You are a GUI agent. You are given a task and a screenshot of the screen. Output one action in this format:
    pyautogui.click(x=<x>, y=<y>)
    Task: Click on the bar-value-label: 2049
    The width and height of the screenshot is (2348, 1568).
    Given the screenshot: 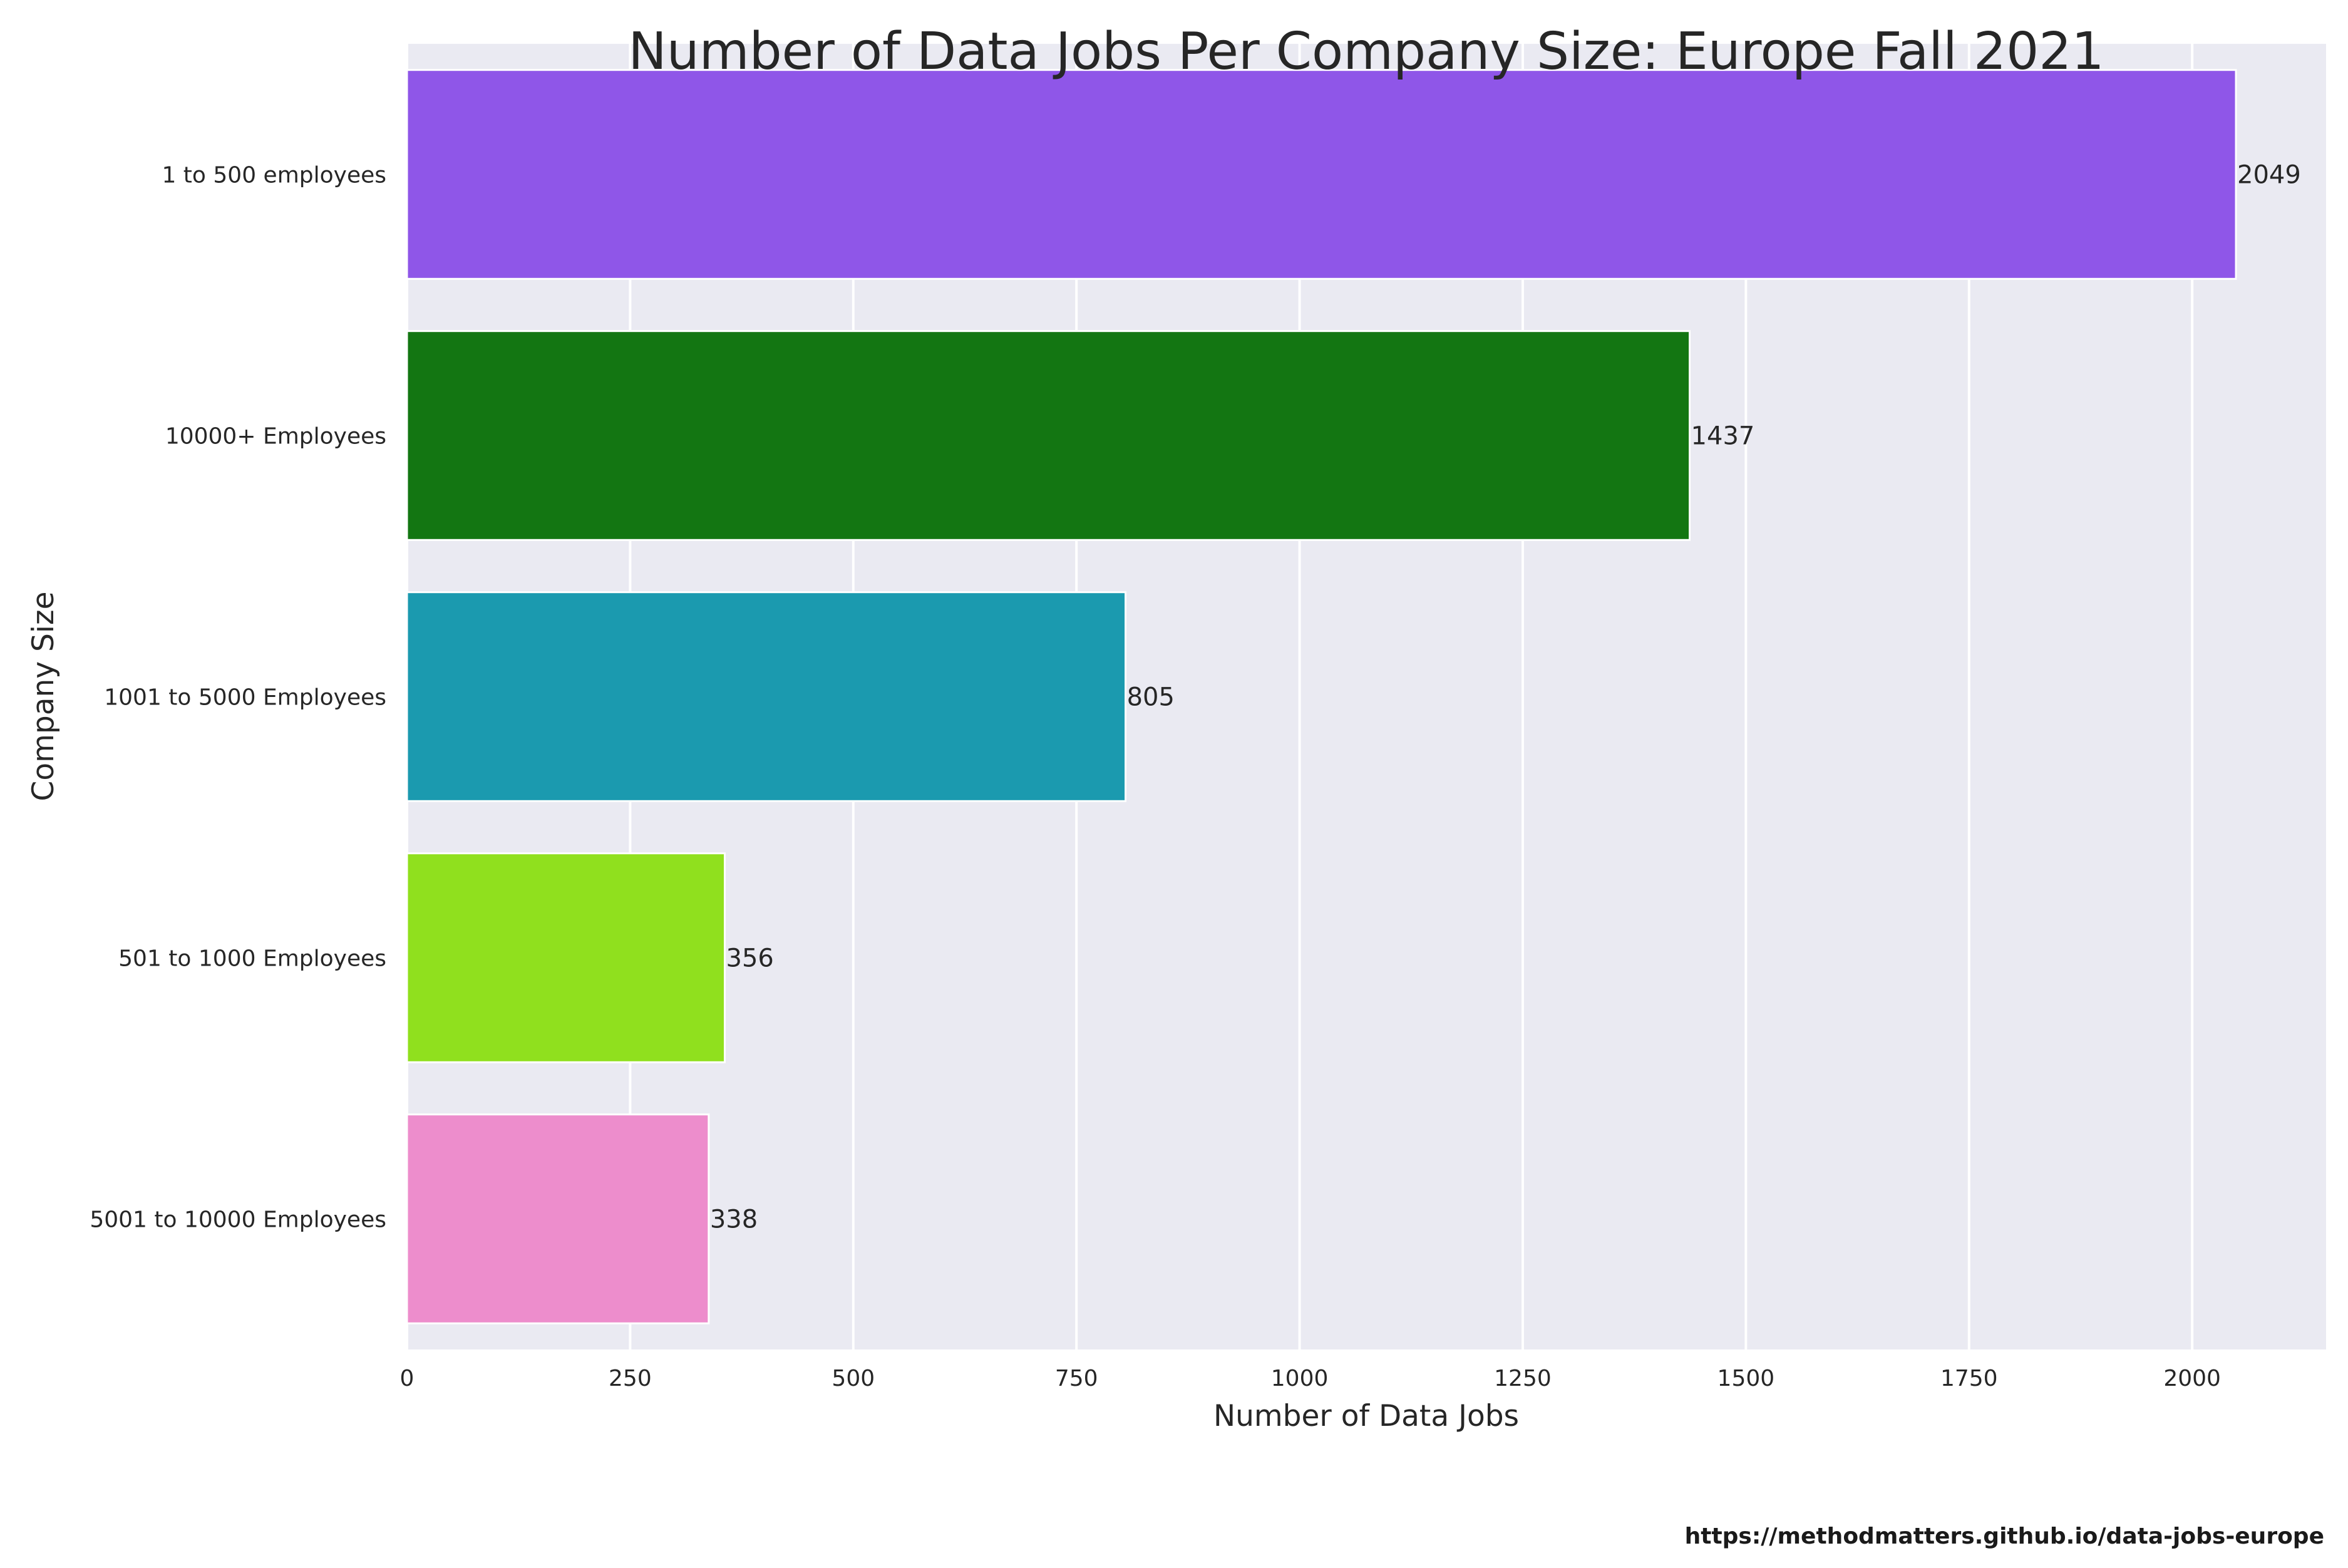 What is the action you would take?
    pyautogui.click(x=2269, y=175)
    